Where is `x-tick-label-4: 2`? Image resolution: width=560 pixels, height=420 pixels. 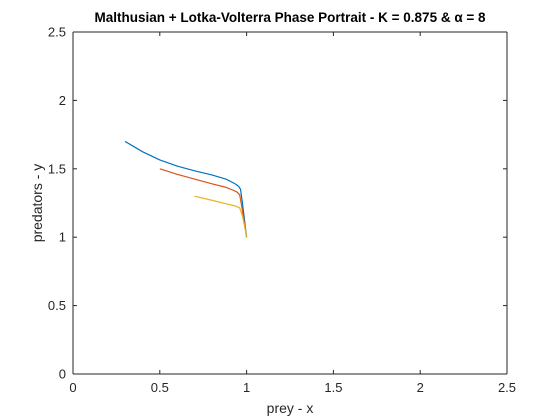
x-tick-label-4: 2 is located at coordinates (420, 387).